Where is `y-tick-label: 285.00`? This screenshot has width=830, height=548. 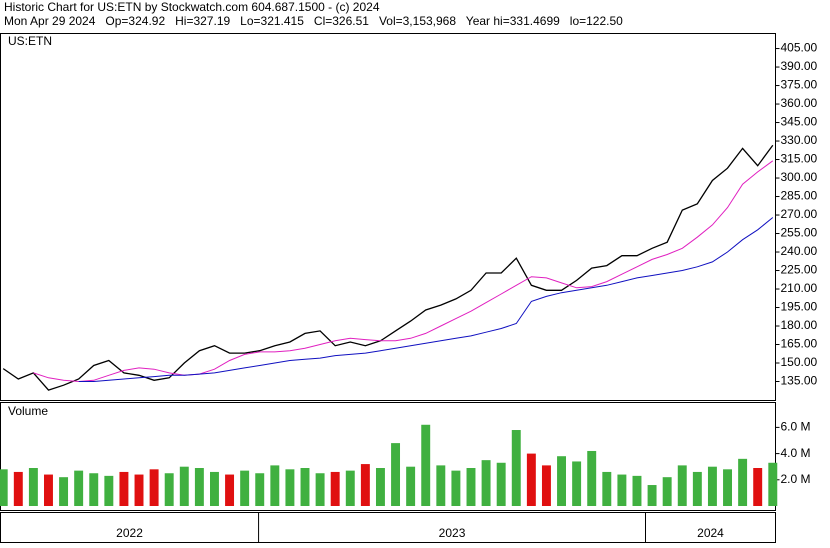 y-tick-label: 285.00 is located at coordinates (799, 196).